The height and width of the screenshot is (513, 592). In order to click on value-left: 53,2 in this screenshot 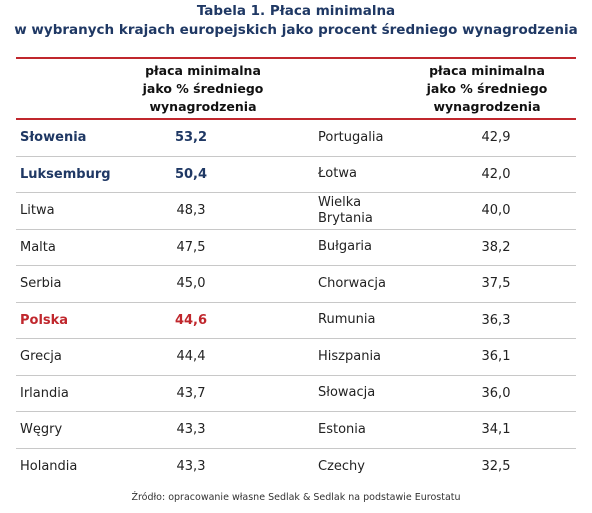, I will do `click(191, 138)`.